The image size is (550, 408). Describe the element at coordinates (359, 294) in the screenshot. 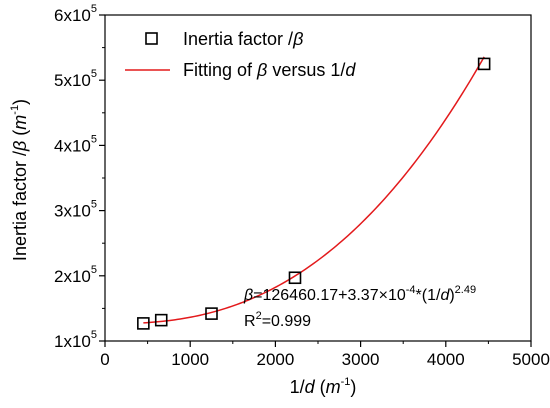

I see `fit-equation: β=126460.17+3.37×10-4*(1/d)2.49` at that location.